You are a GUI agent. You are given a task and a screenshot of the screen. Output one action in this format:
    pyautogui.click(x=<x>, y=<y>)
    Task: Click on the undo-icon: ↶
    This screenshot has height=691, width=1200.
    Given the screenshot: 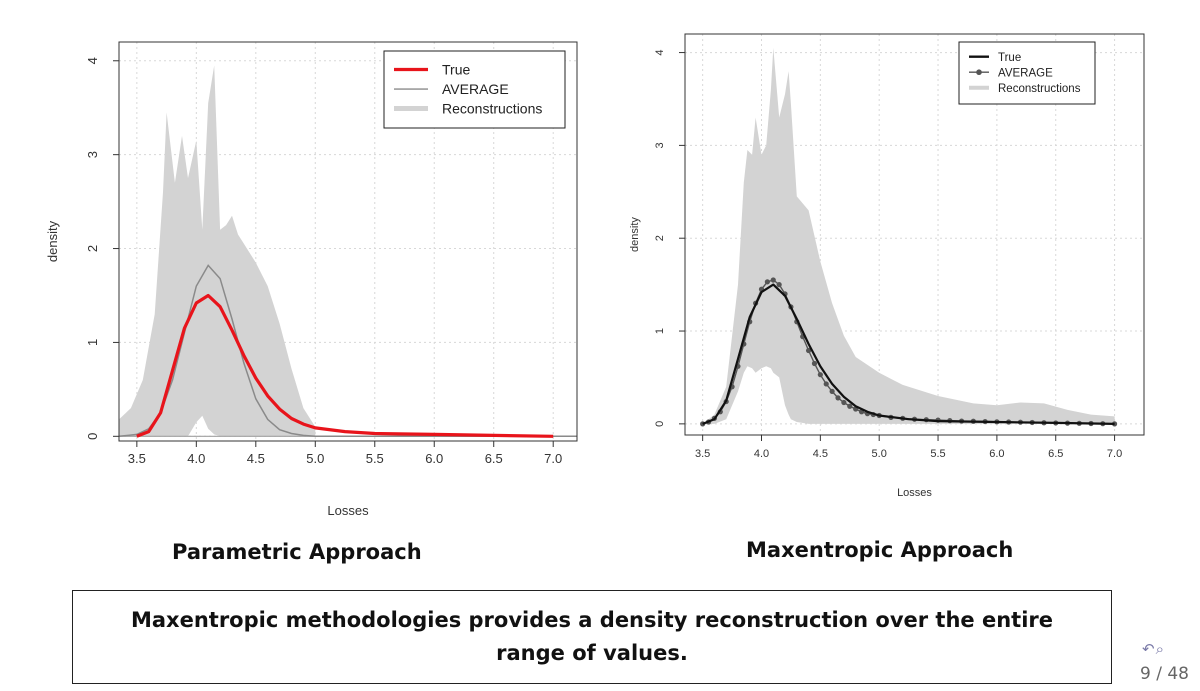 What is the action you would take?
    pyautogui.click(x=1149, y=649)
    